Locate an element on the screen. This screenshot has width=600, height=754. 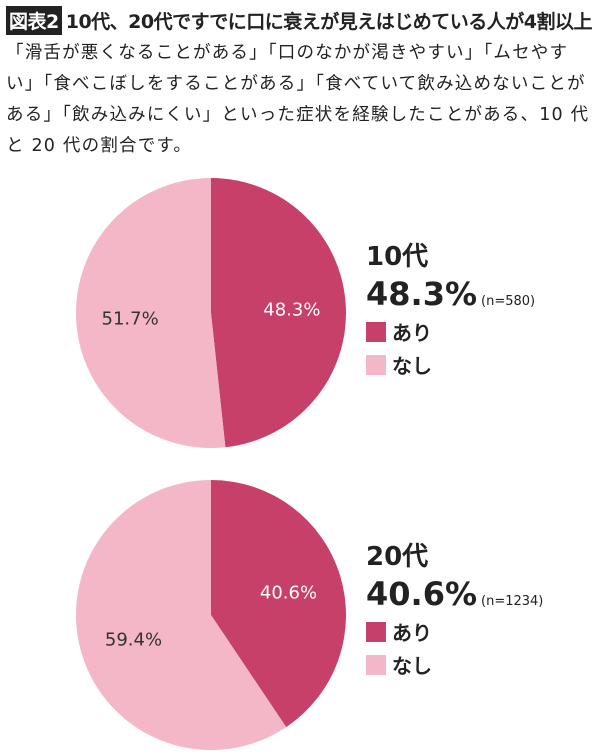
legend-title: 20代 is located at coordinates (397, 557).